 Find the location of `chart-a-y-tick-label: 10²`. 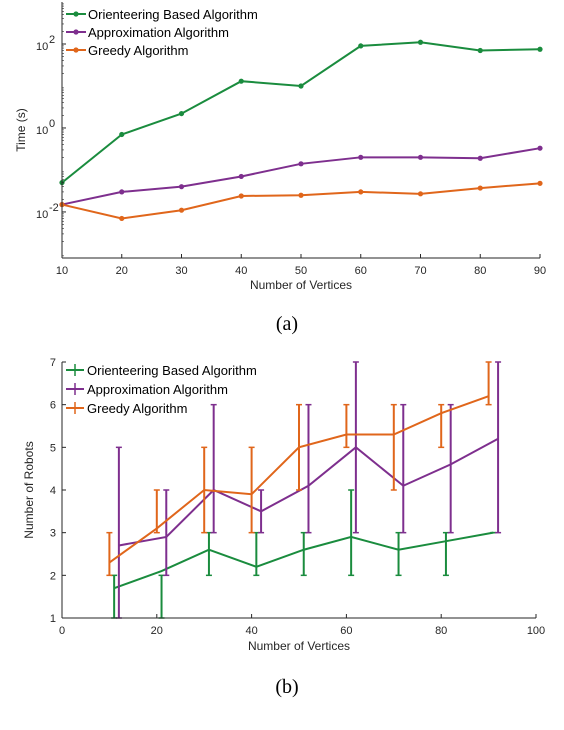

chart-a-y-tick-label: 10² is located at coordinates (45, 43).